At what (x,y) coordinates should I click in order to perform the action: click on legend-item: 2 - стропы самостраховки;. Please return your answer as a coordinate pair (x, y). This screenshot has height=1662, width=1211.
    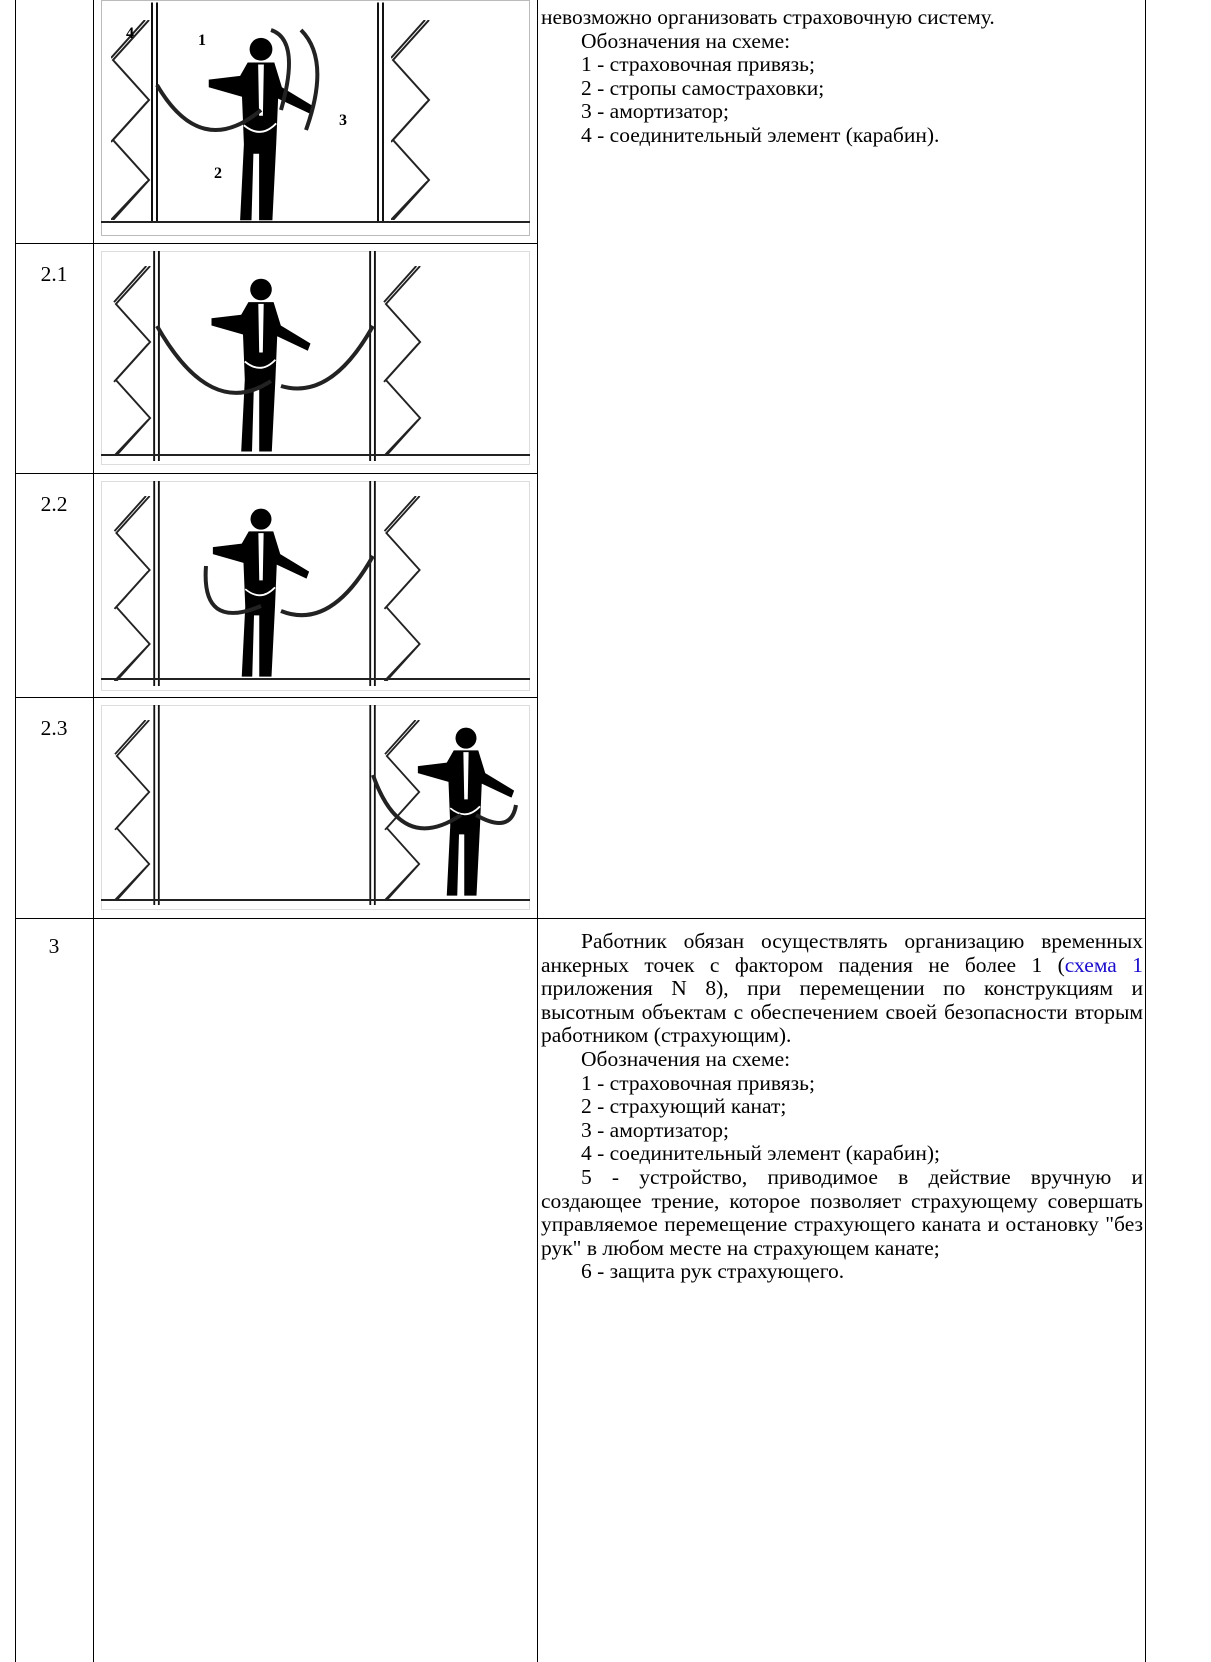
    Looking at the image, I should click on (703, 87).